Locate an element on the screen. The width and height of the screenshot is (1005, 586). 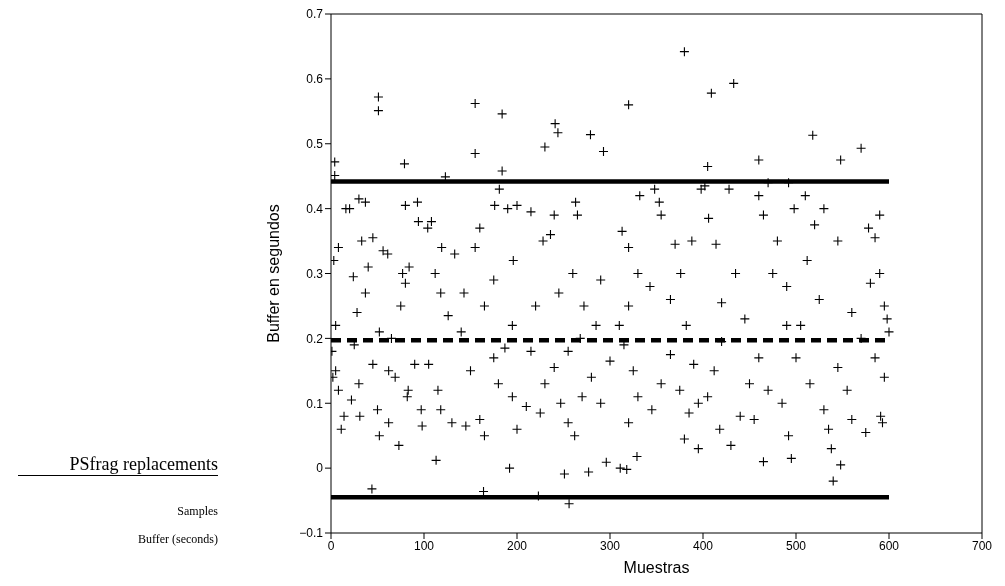
x-tick-label: 700 is located at coordinates (982, 545).